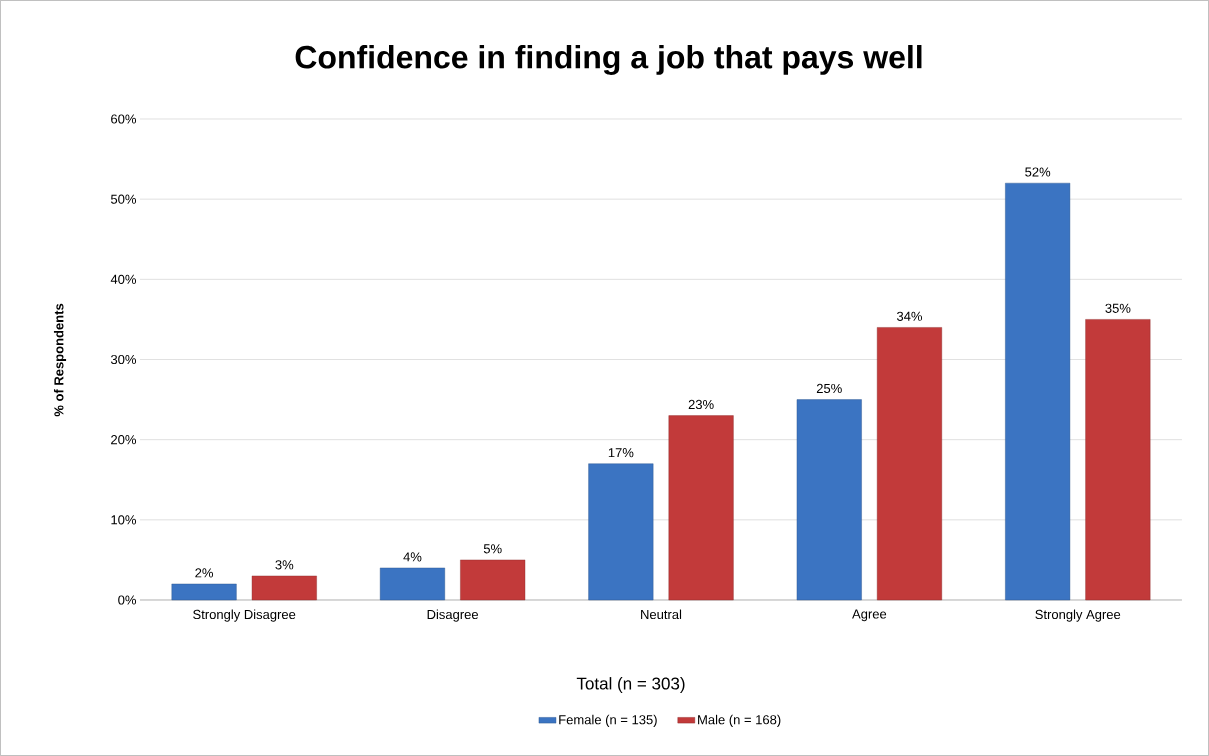 This screenshot has height=756, width=1209. I want to click on x-axis-title: Total (n = 303), so click(630, 685).